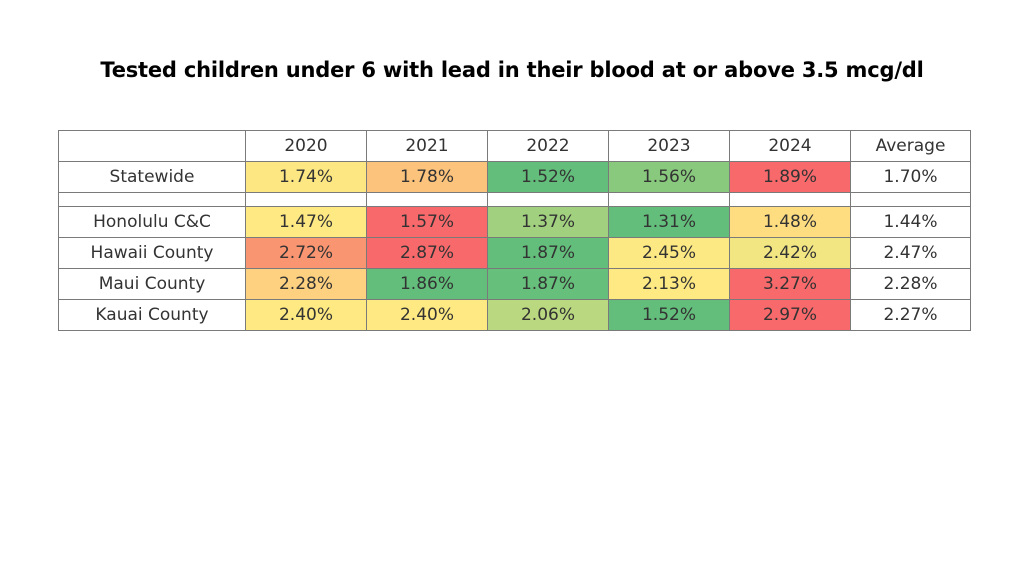 The height and width of the screenshot is (576, 1024). Describe the element at coordinates (306, 177) in the screenshot. I see `value-cell: 1.74%` at that location.